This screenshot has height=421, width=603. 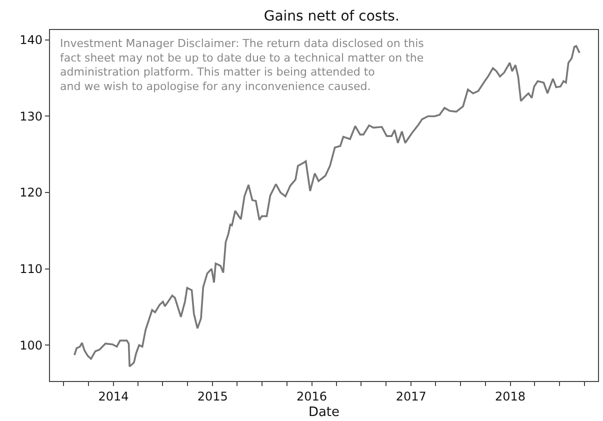 I want to click on x-tick-label: 2016, so click(x=312, y=397).